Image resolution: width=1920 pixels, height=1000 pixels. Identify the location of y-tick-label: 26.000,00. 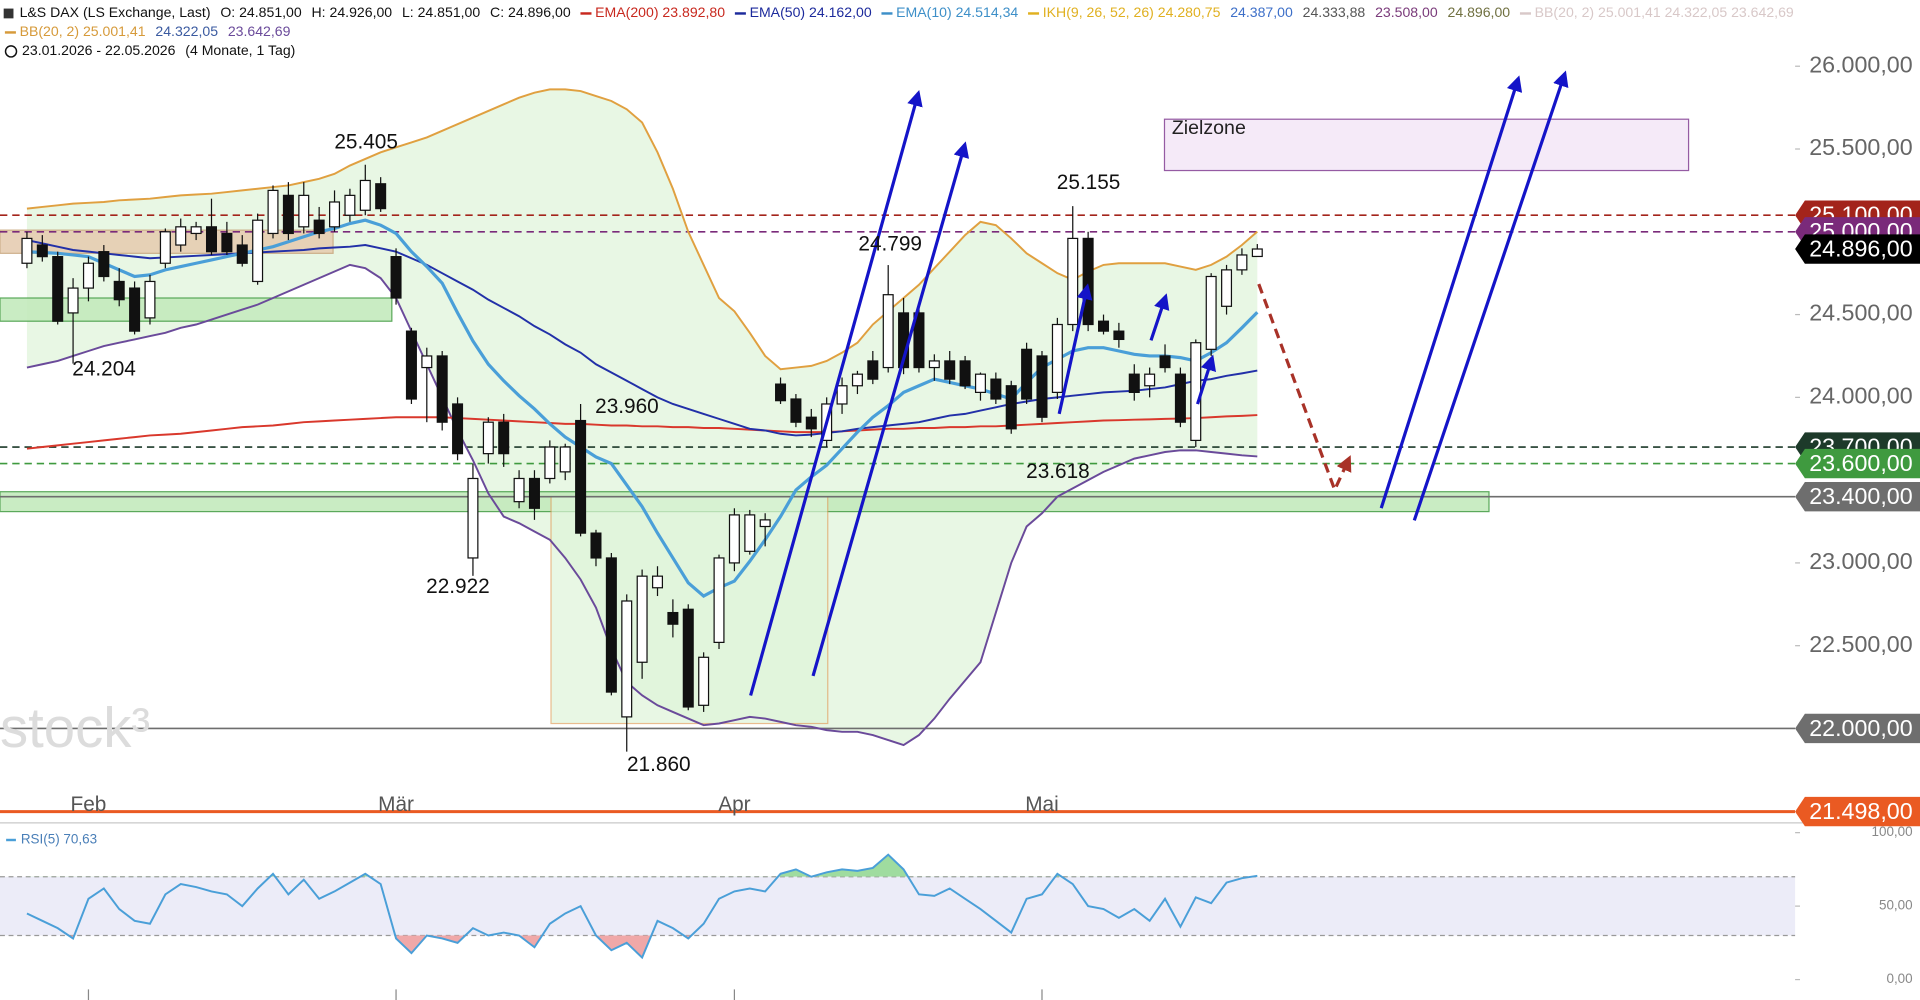
(1861, 64).